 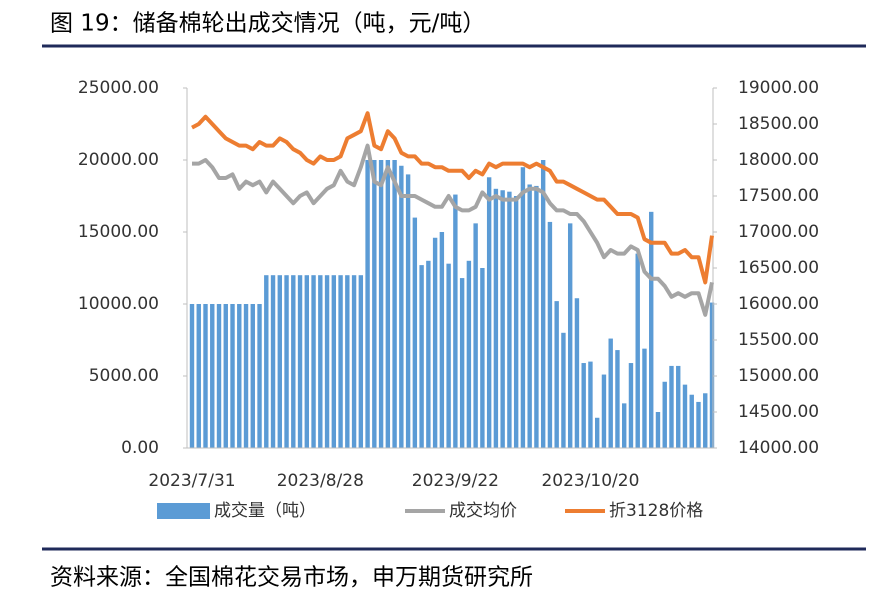 I want to click on y2-tick-label: 18500.00, so click(x=778, y=124).